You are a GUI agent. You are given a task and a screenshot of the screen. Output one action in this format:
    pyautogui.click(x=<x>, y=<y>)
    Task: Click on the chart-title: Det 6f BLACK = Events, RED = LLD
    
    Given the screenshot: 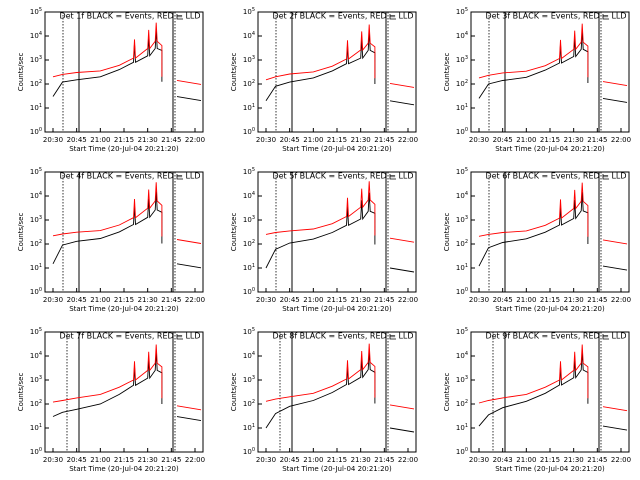 What is the action you would take?
    pyautogui.click(x=555, y=176)
    